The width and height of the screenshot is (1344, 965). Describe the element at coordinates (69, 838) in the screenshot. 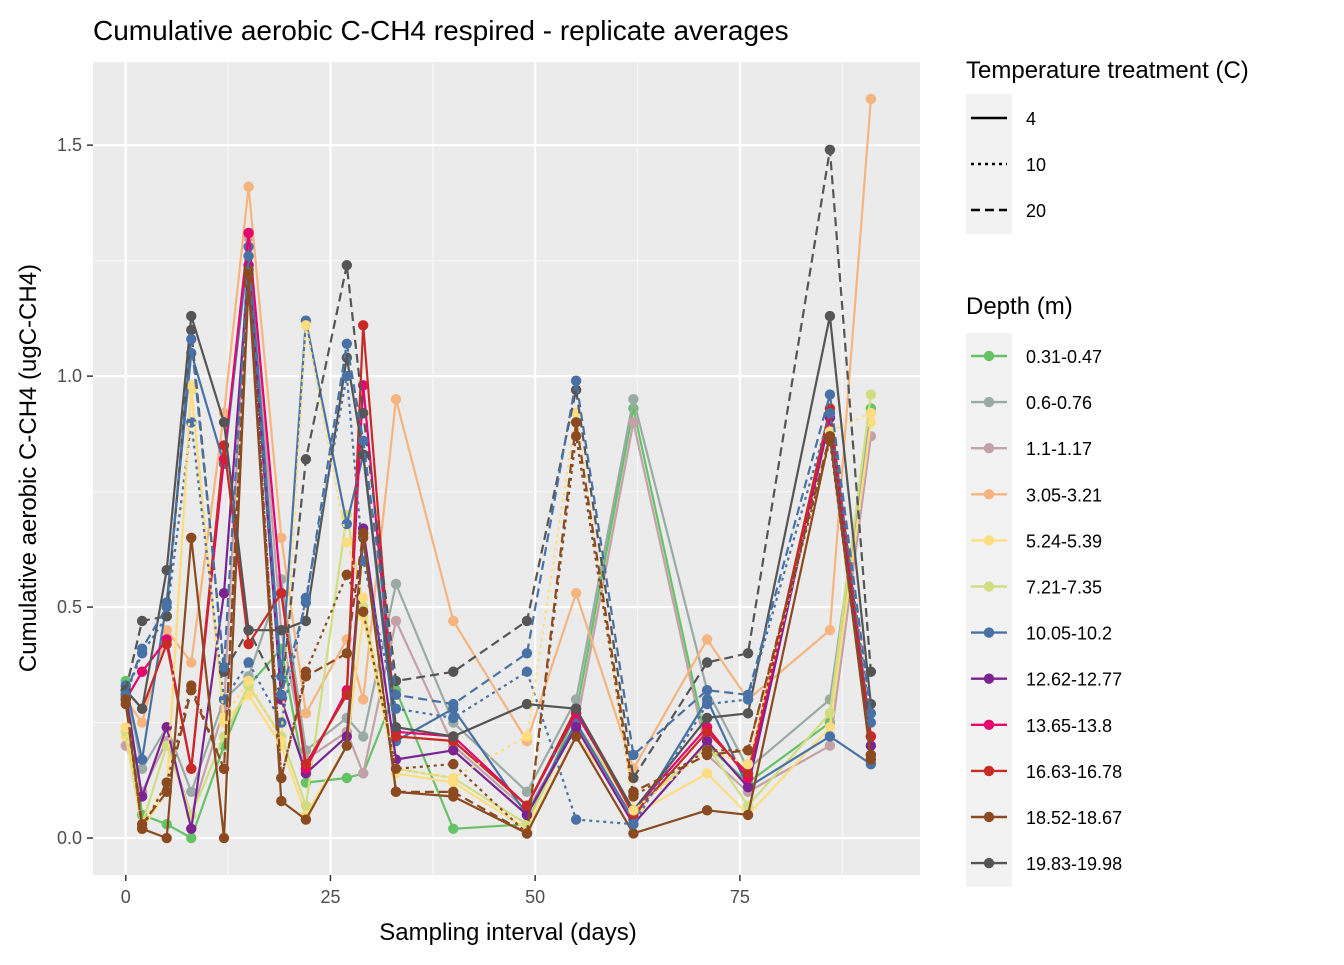

I see `y-tick-label: 0.0` at that location.